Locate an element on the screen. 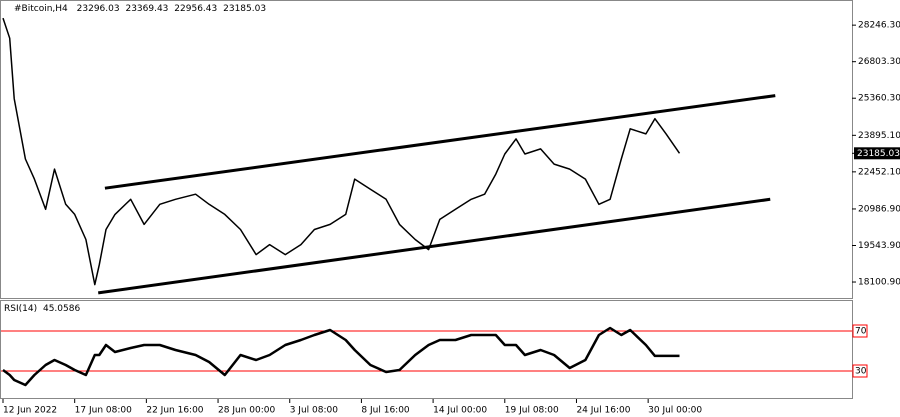 The height and width of the screenshot is (417, 900). x-tick-label: 14 Jul 00:00 is located at coordinates (460, 411).